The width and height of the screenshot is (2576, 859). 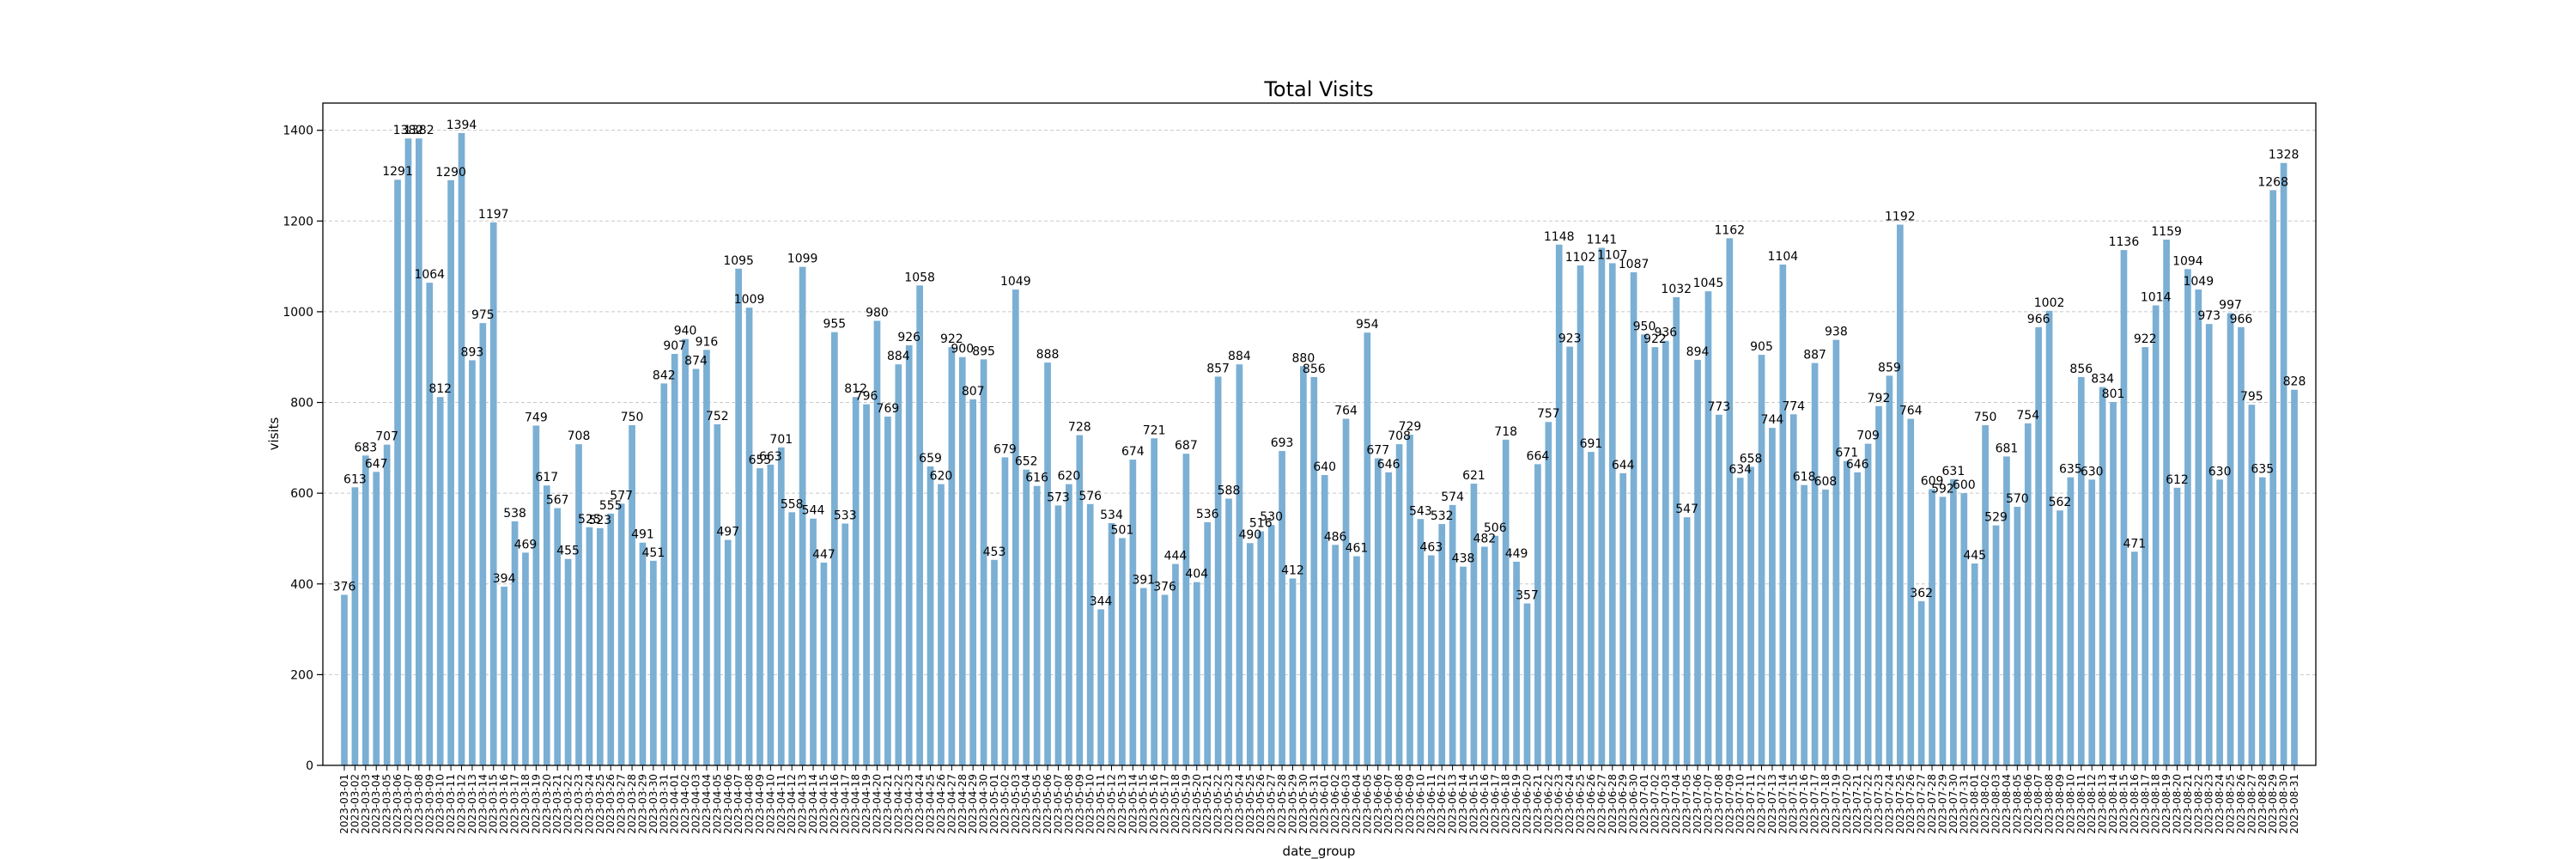 I want to click on x-tick-label: 2023-07-04, so click(x=1676, y=804).